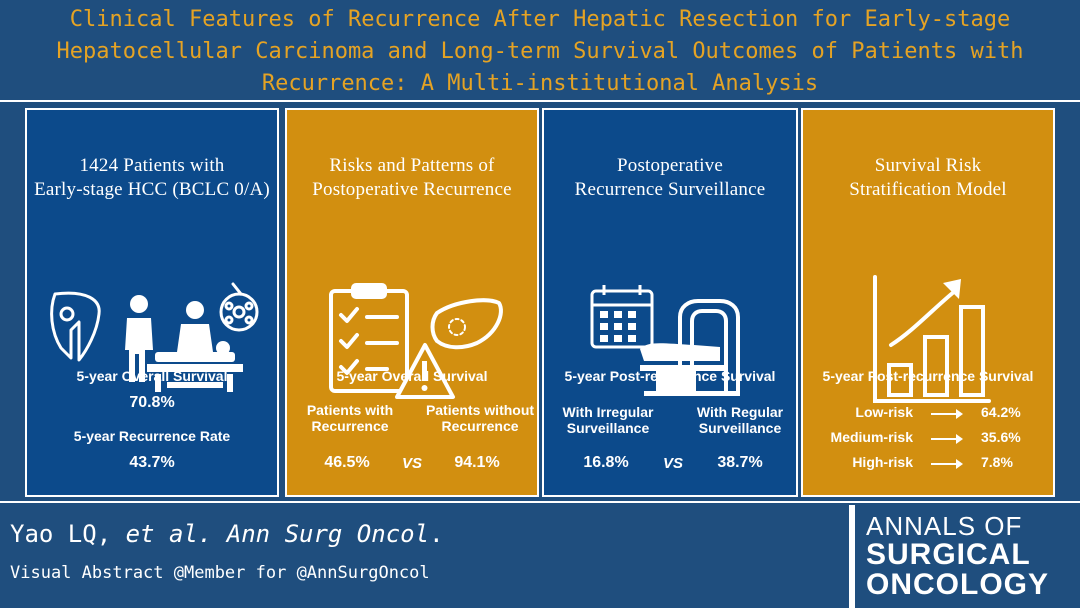  What do you see at coordinates (928, 464) in the screenshot?
I see `risk-row-high: High-risk 7.8%` at bounding box center [928, 464].